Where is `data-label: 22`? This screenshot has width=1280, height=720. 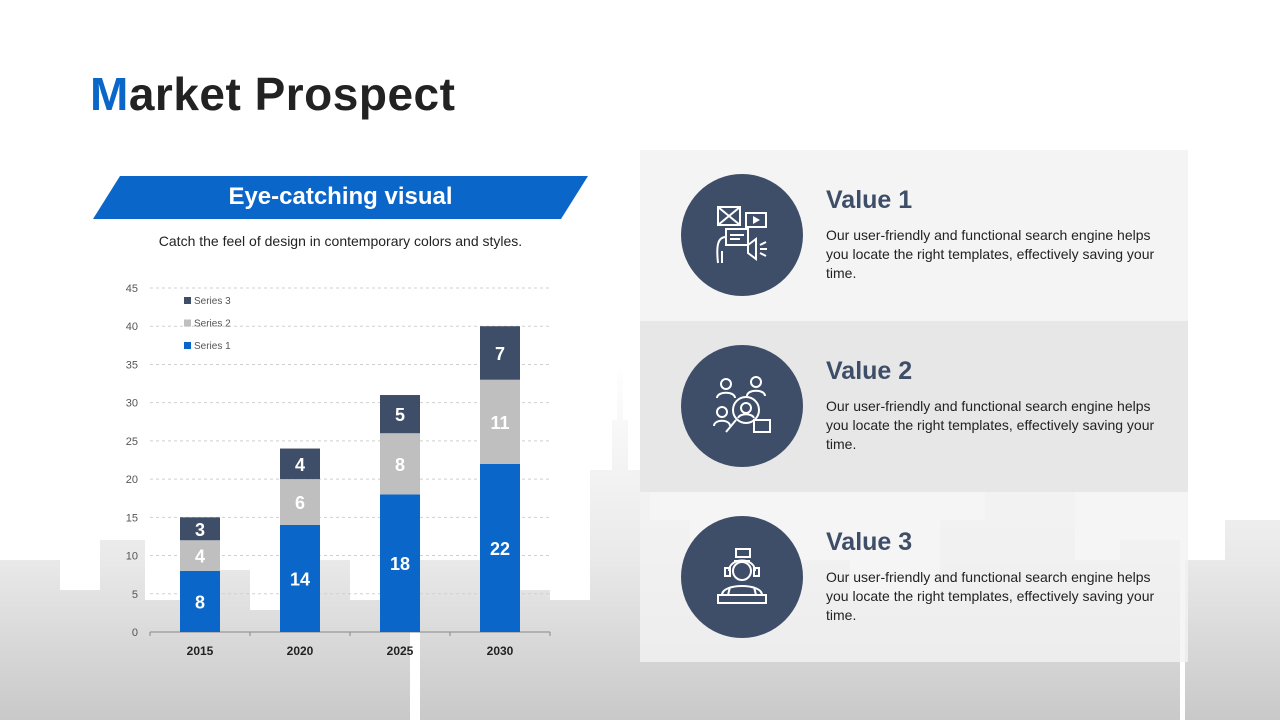
data-label: 22 is located at coordinates (500, 549).